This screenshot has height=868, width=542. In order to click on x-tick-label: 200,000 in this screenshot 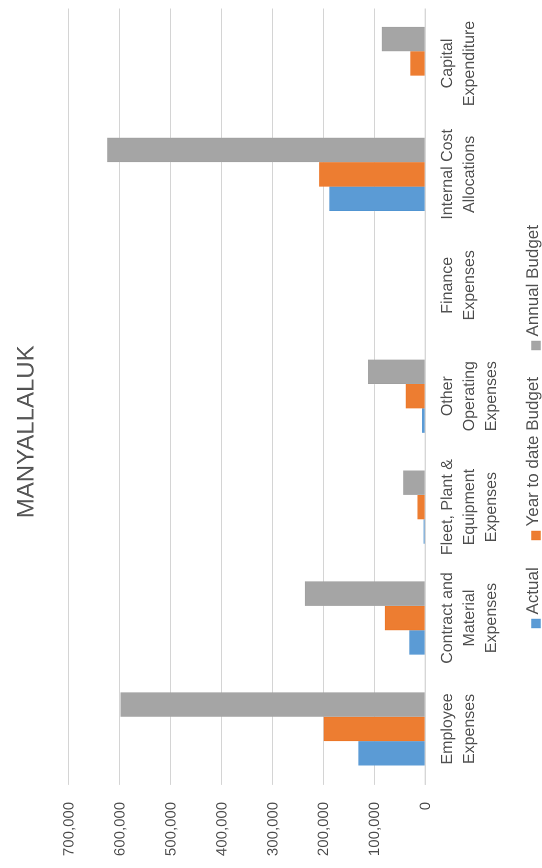, I will do `click(323, 829)`.